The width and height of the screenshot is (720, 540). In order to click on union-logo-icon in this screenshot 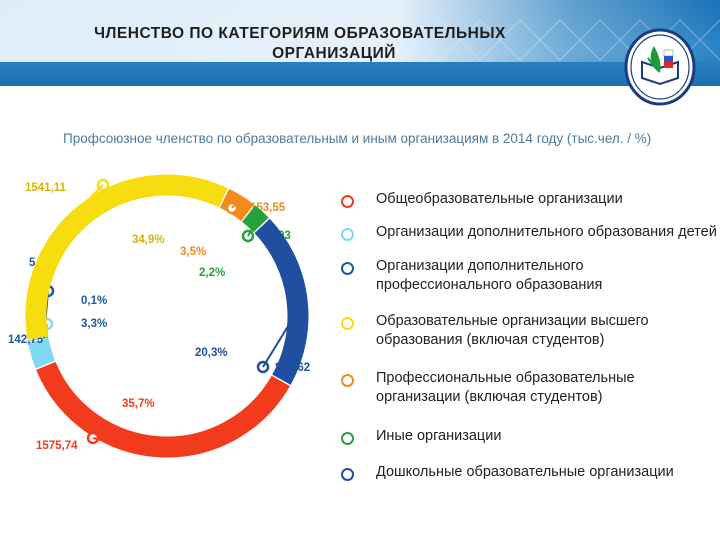, I will do `click(660, 67)`.